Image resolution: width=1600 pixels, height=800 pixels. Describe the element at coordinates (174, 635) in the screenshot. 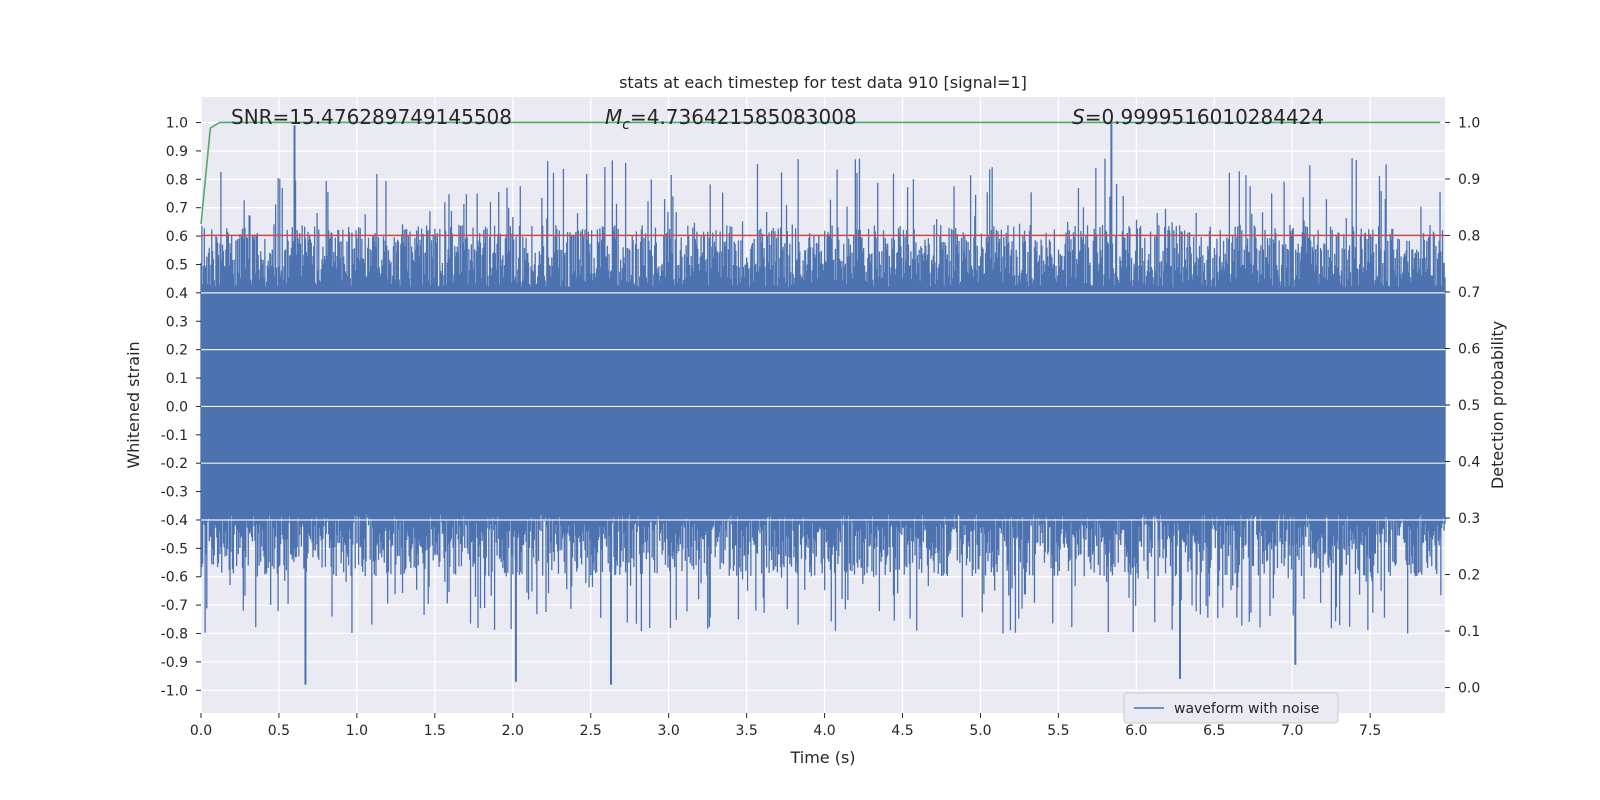

I see `y-tick-label: -0.8` at that location.